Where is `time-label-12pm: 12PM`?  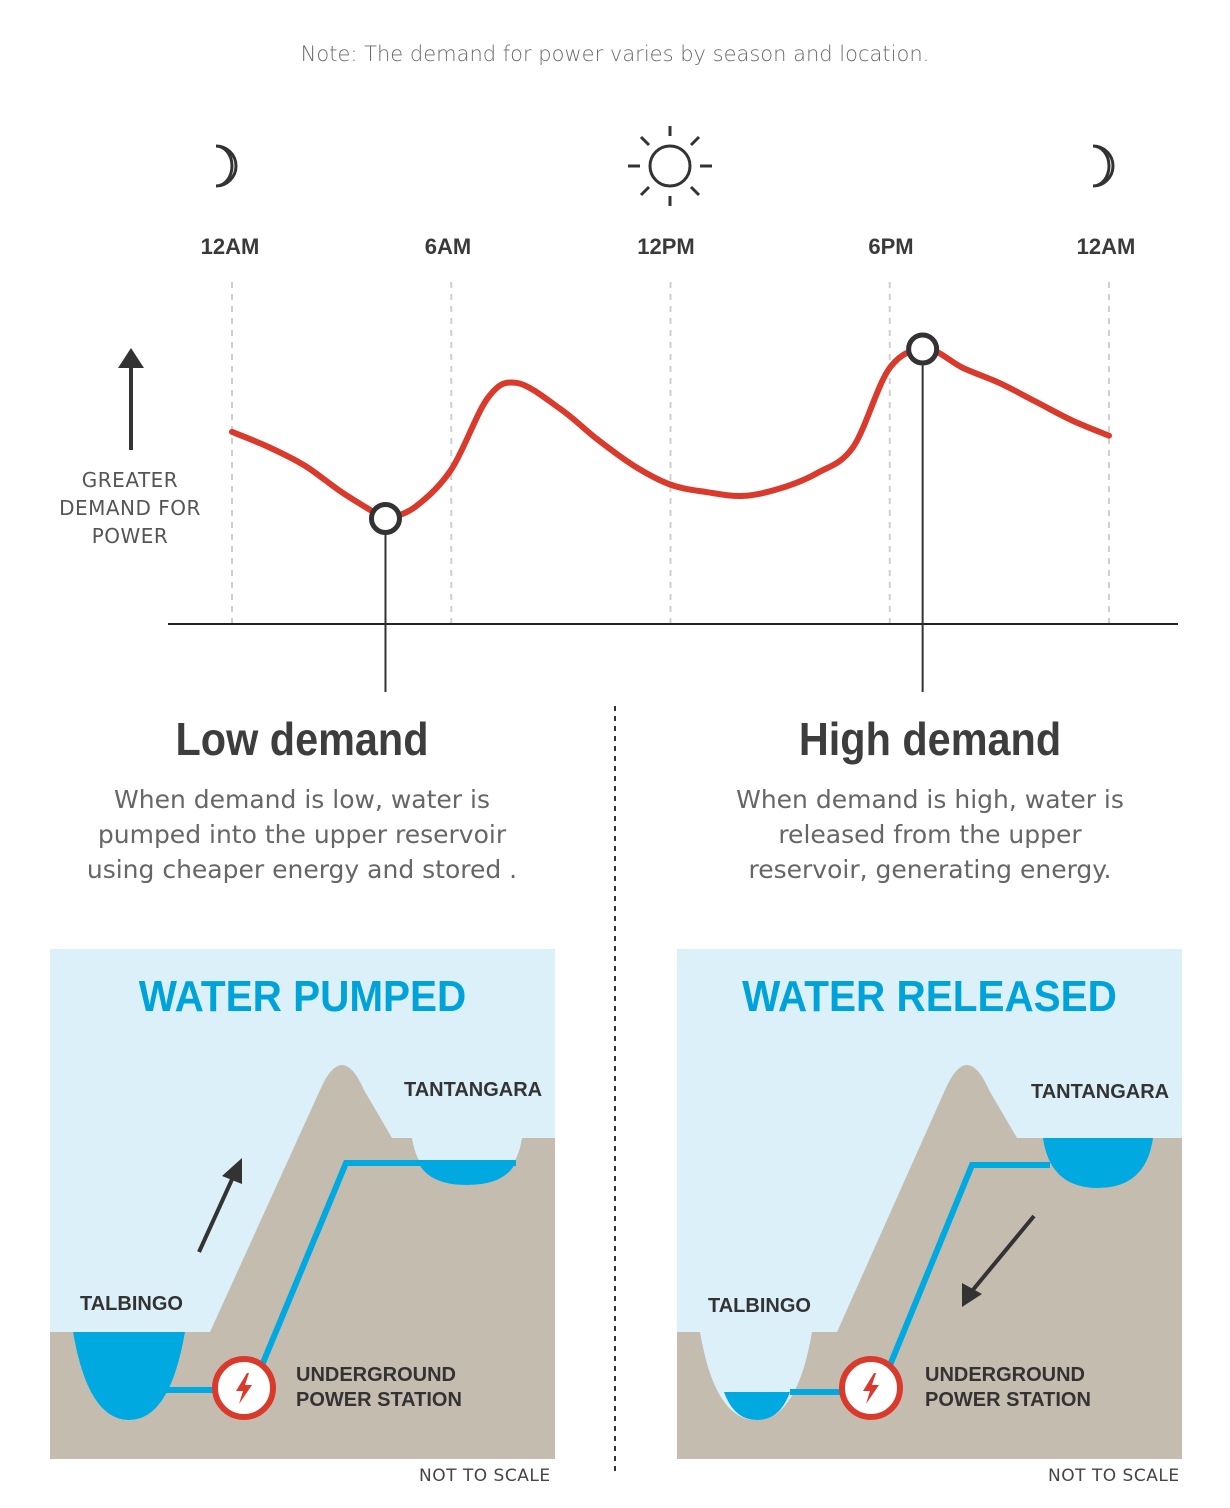
time-label-12pm: 12PM is located at coordinates (666, 246).